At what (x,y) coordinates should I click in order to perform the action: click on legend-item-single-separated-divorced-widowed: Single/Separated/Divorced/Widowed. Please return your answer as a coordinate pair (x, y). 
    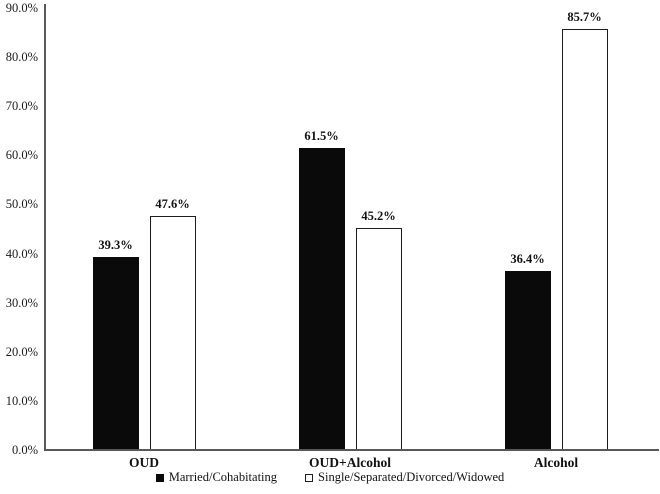
    Looking at the image, I should click on (404, 477).